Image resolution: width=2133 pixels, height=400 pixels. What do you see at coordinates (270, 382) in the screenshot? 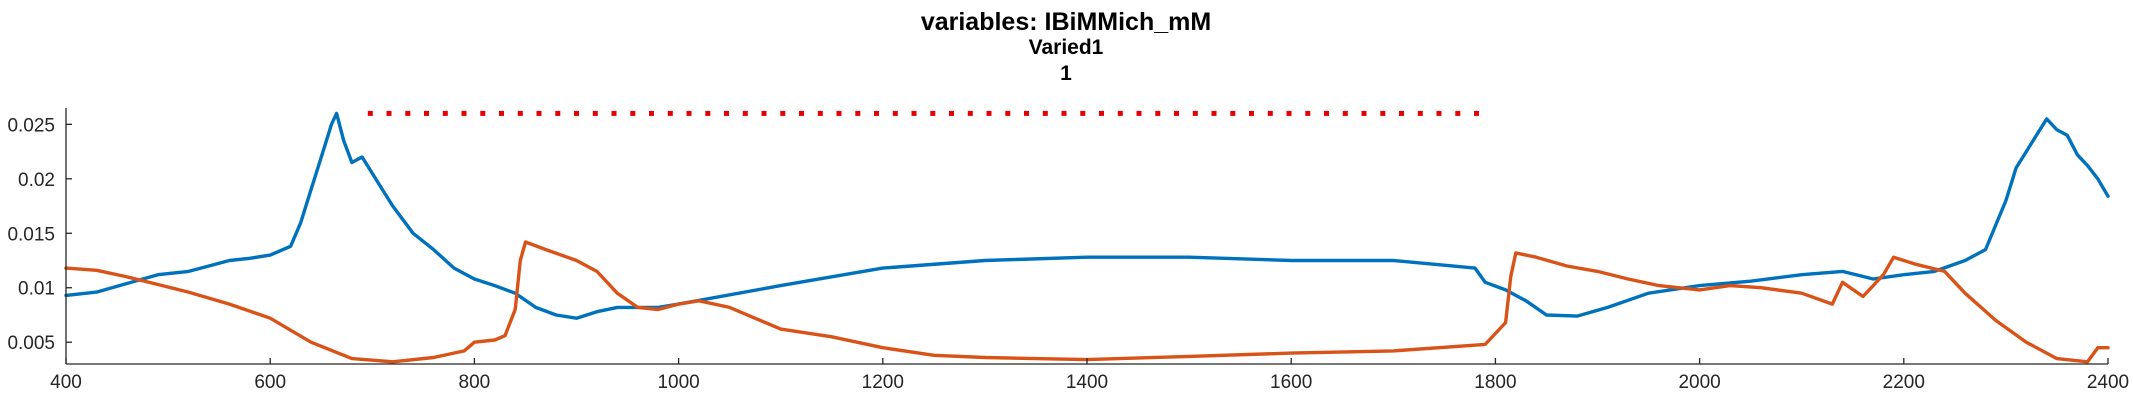
I see `x-tick-label: 600` at bounding box center [270, 382].